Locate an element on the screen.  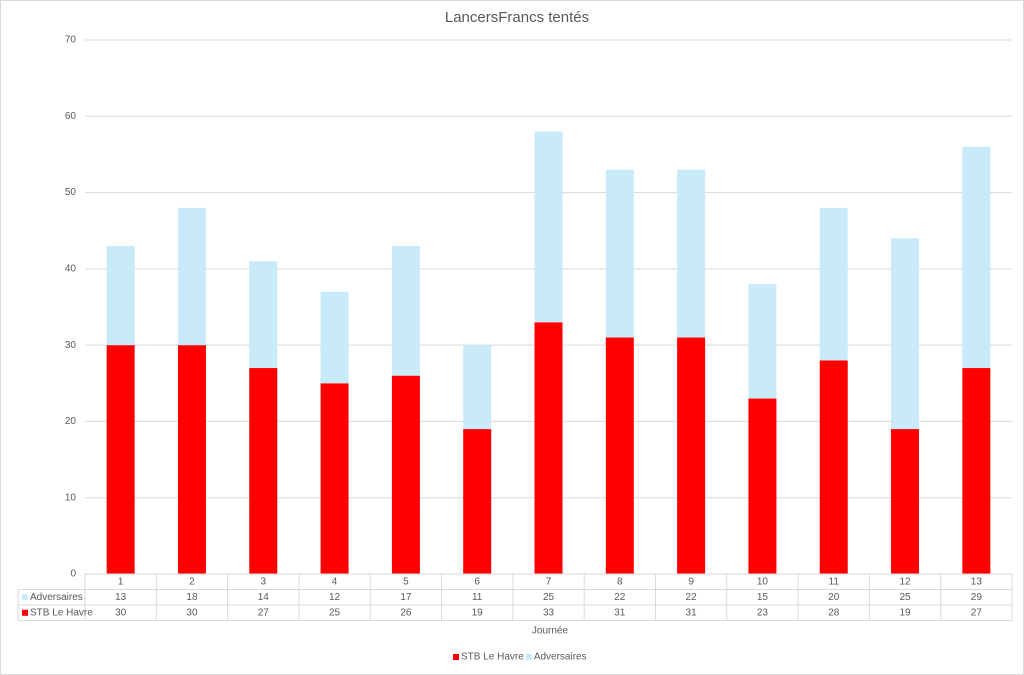
data-label: 12 is located at coordinates (335, 597).